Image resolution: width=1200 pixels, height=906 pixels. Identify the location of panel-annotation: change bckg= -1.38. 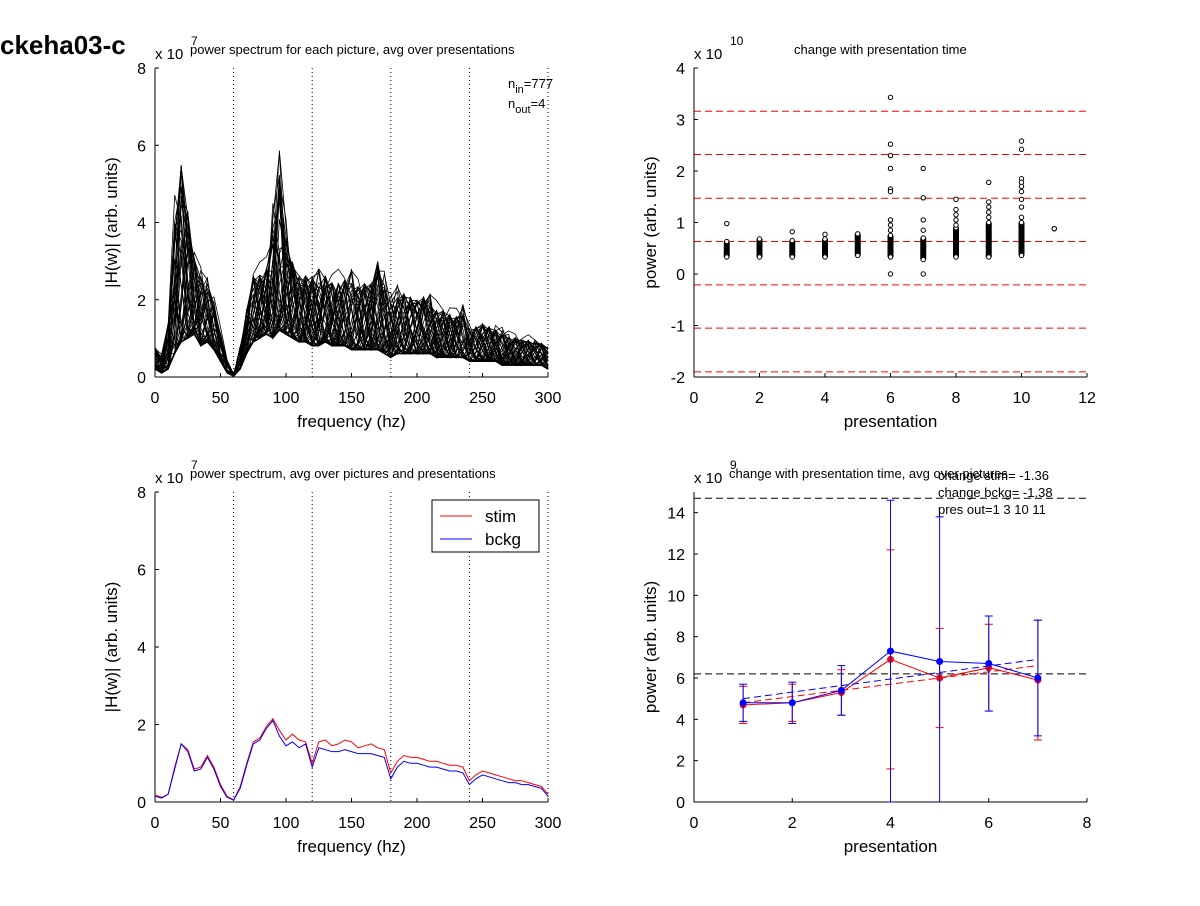
(995, 492).